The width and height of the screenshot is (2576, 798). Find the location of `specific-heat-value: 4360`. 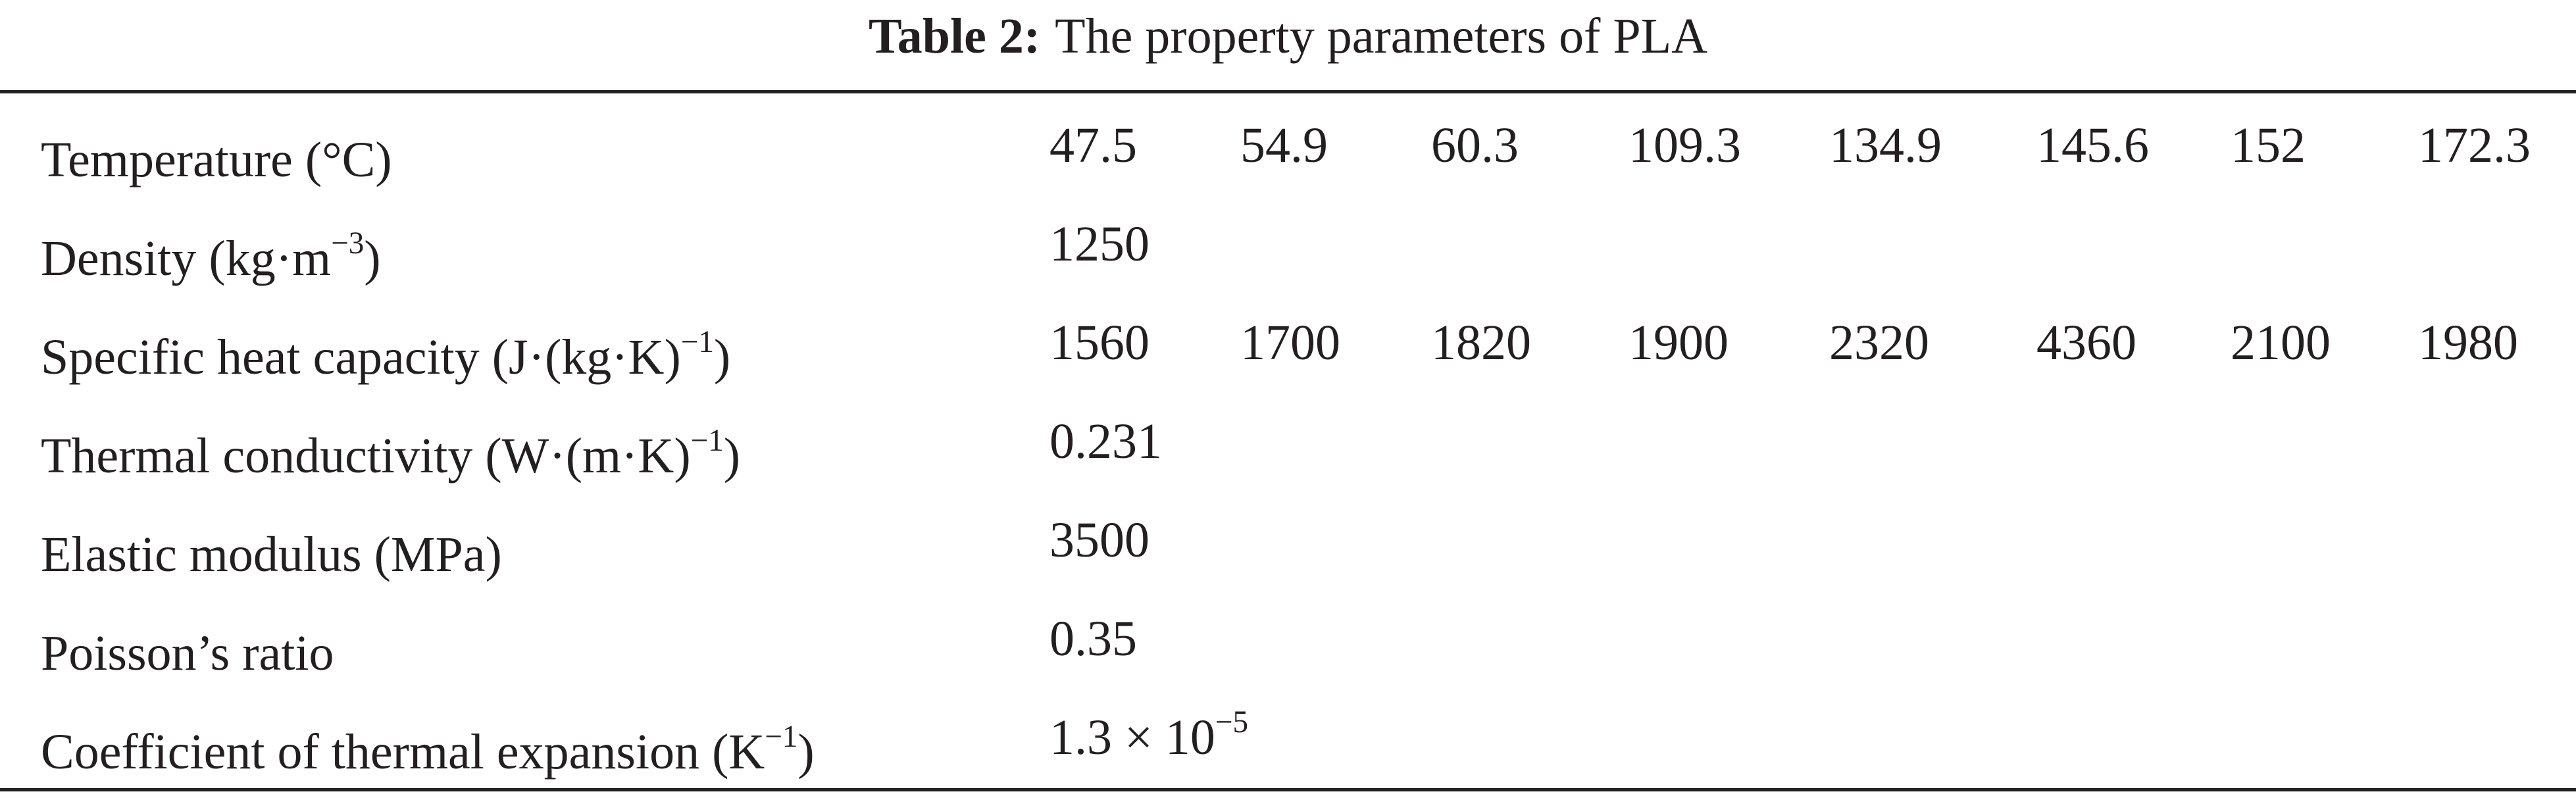

specific-heat-value: 4360 is located at coordinates (2086, 342).